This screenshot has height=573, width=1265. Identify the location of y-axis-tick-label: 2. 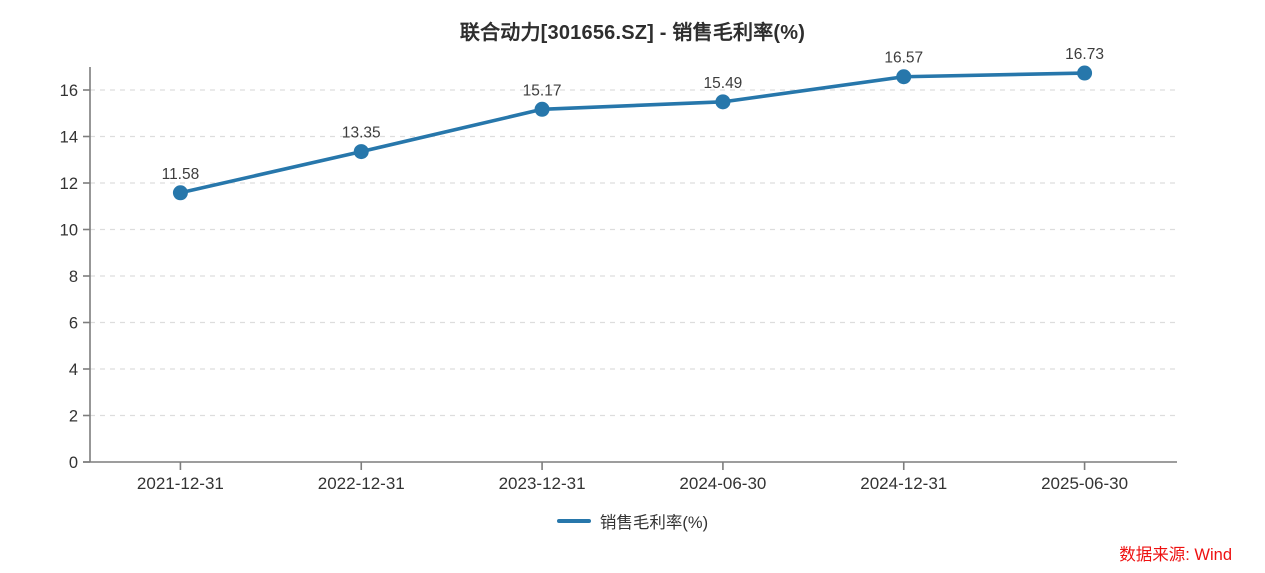
(73, 417).